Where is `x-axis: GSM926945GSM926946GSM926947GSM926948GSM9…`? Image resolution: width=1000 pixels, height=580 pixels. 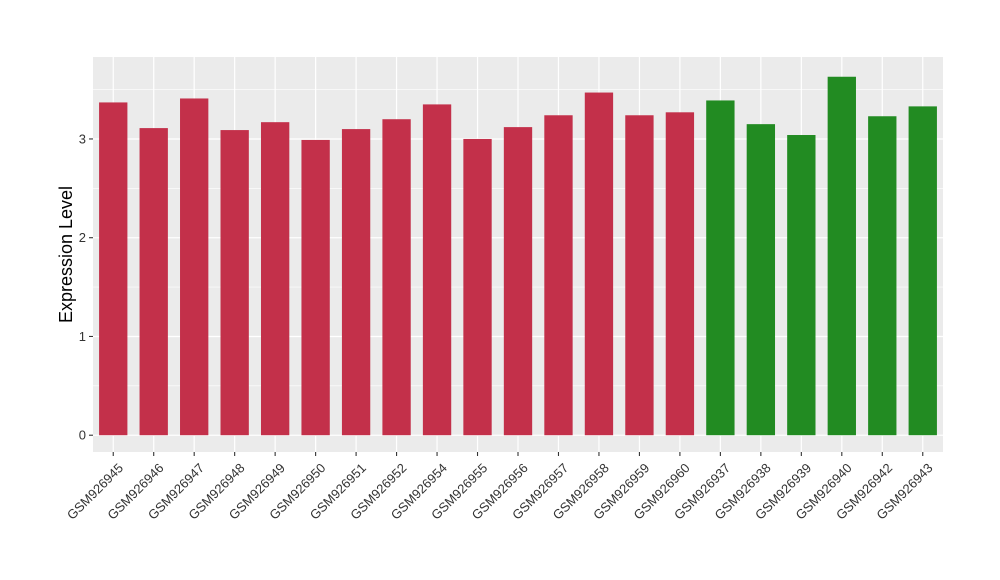
x-axis: GSM926945GSM926946GSM926947GSM926948GSM9… is located at coordinates (500, 487).